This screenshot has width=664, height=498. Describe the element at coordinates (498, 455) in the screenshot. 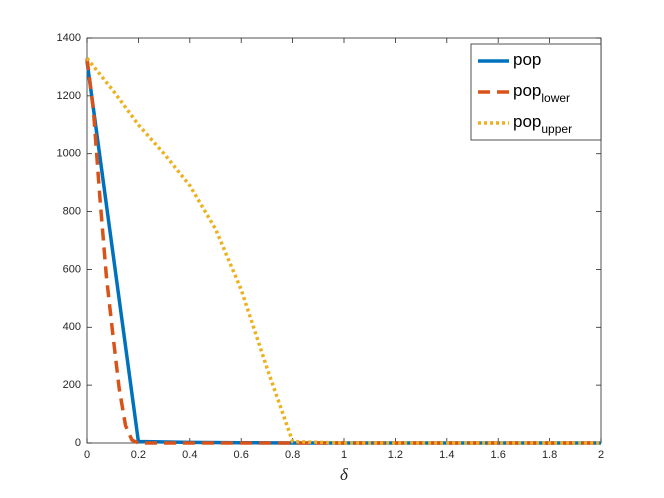

I see `x-tick-label: 1.6` at that location.